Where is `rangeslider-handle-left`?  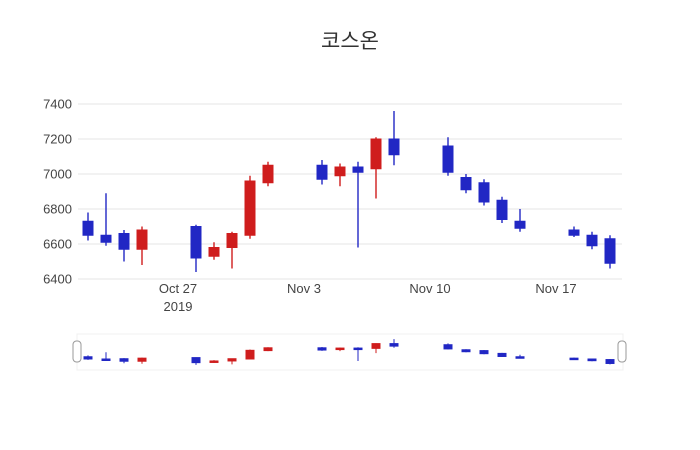
rangeslider-handle-left is located at coordinates (77, 351).